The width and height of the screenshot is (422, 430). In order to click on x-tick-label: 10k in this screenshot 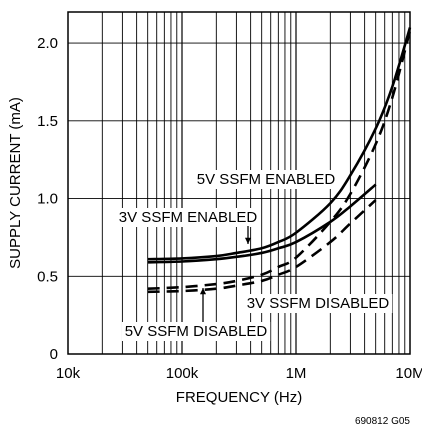, I will do `click(68, 373)`.